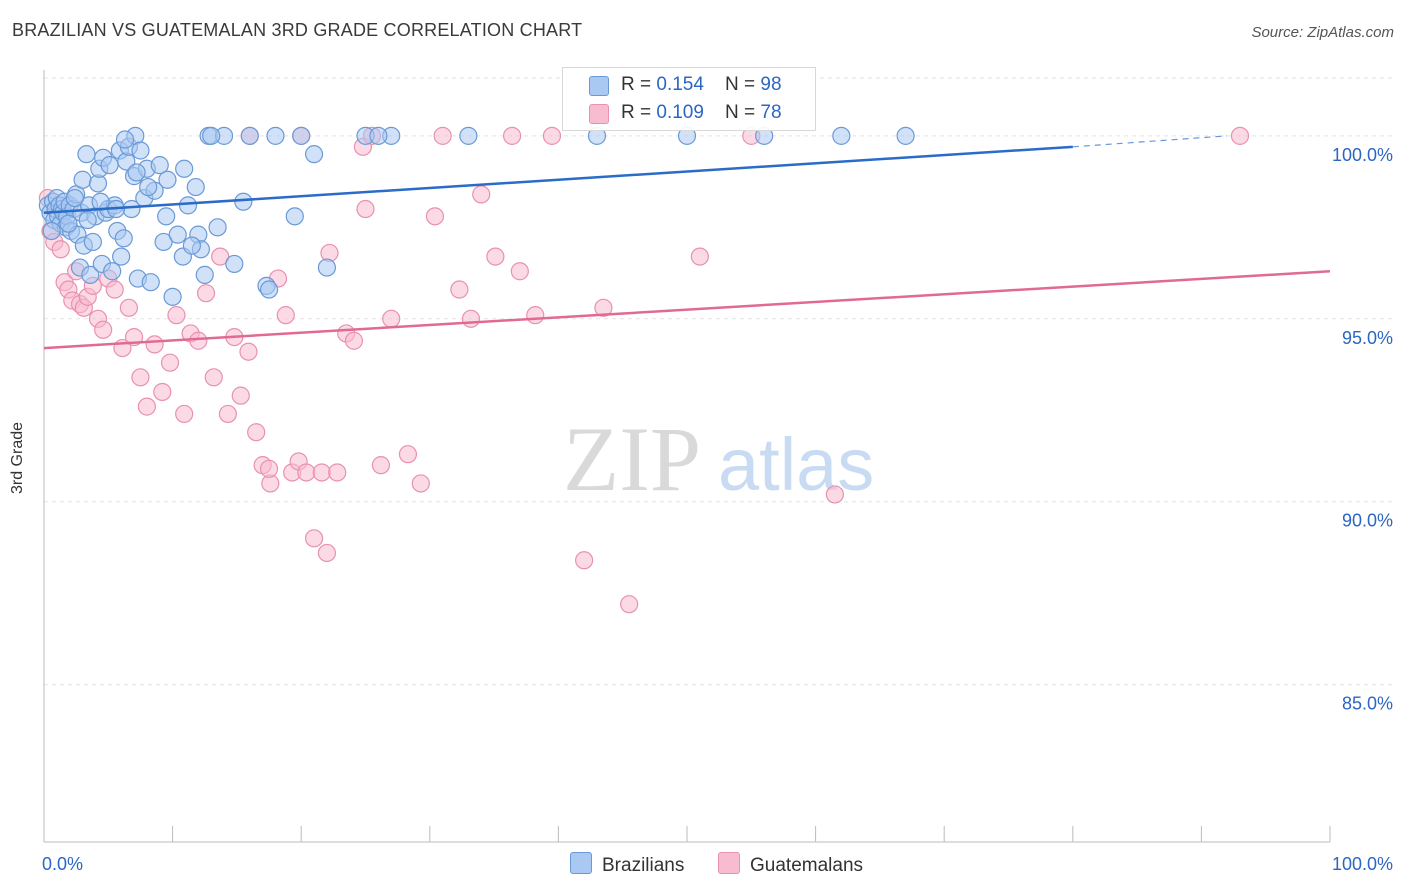 The width and height of the screenshot is (1406, 892). I want to click on n-value: 98, so click(771, 84).